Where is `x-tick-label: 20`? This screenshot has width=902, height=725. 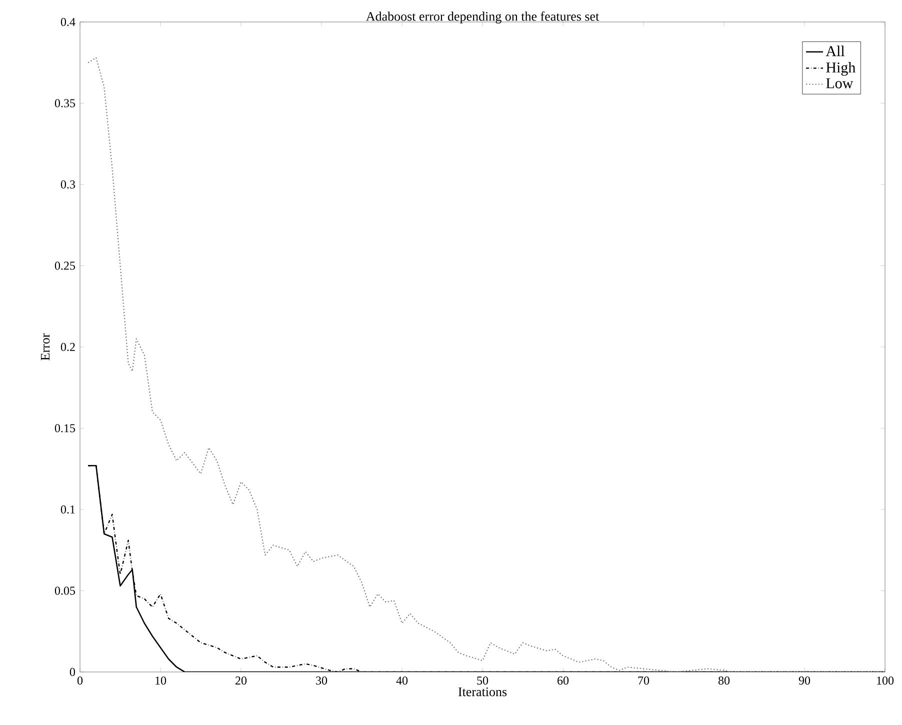
x-tick-label: 20 is located at coordinates (241, 680).